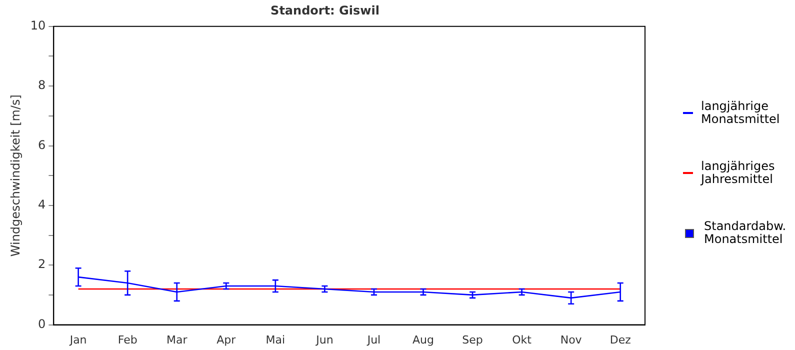  What do you see at coordinates (738, 172) in the screenshot?
I see `legend-label: langjähriges Jahresmittel` at bounding box center [738, 172].